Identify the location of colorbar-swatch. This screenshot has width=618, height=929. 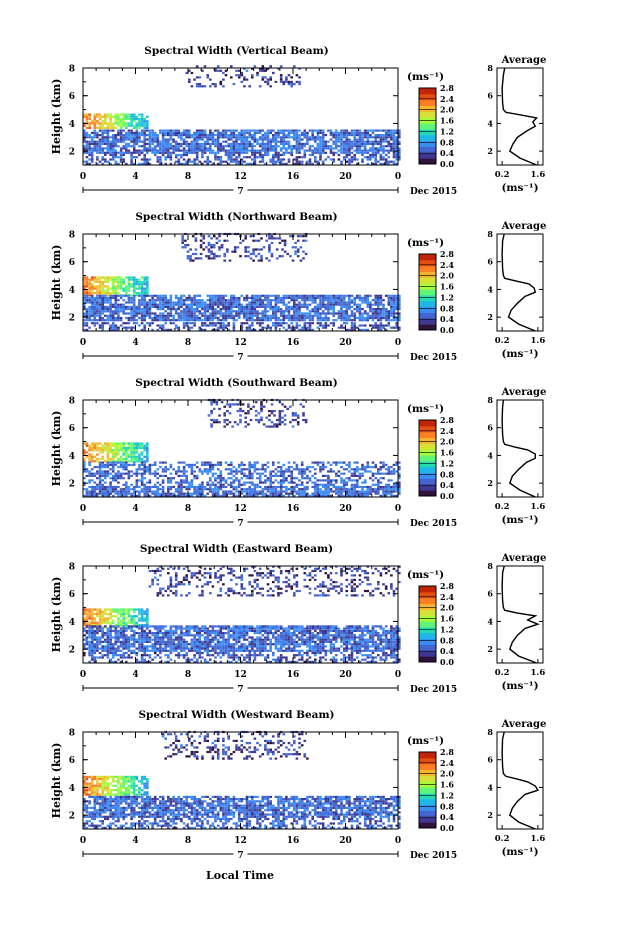
(427, 263).